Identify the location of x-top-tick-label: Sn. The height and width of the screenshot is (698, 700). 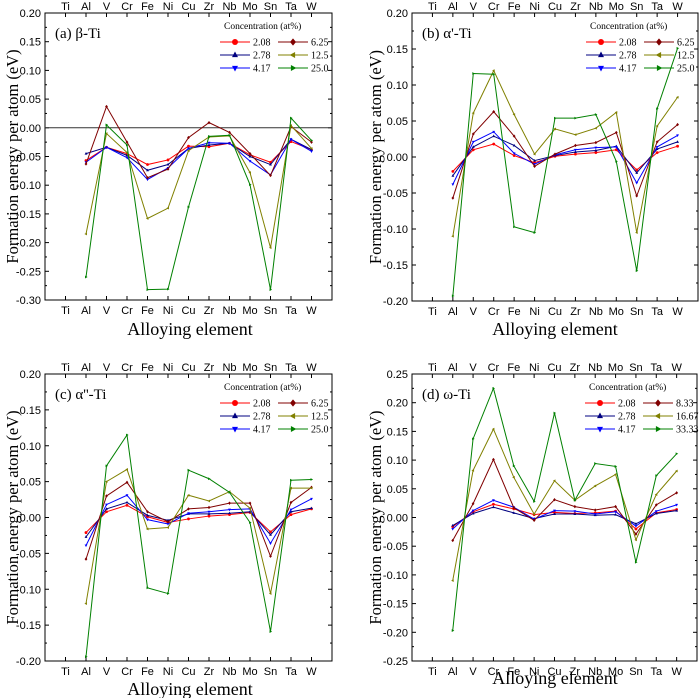
(270, 368).